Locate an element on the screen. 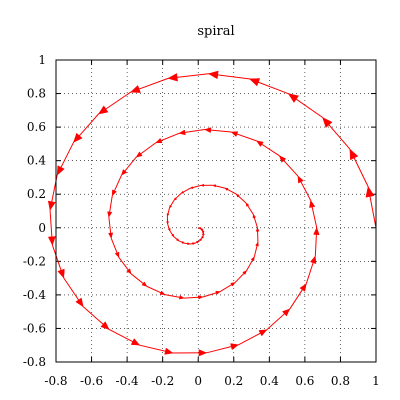 Image resolution: width=400 pixels, height=400 pixels. x-tick-label: -0.8 is located at coordinates (55, 381).